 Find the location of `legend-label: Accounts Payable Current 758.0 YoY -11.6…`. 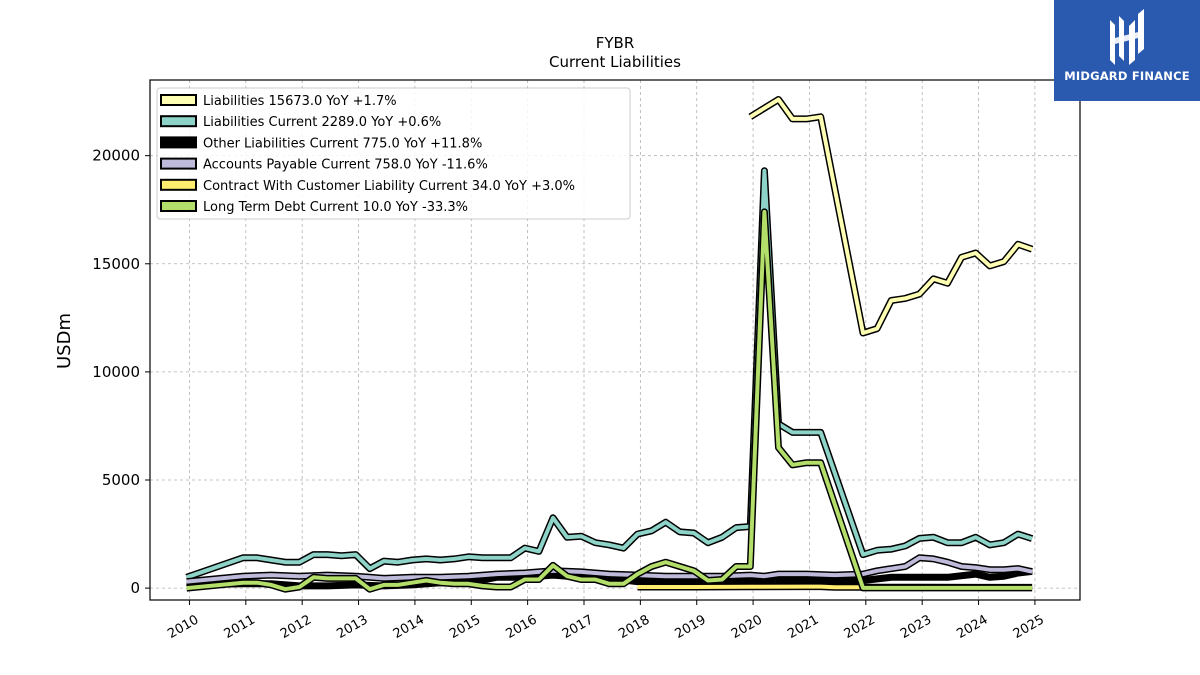

legend-label: Accounts Payable Current 758.0 YoY -11.6… is located at coordinates (345, 165).